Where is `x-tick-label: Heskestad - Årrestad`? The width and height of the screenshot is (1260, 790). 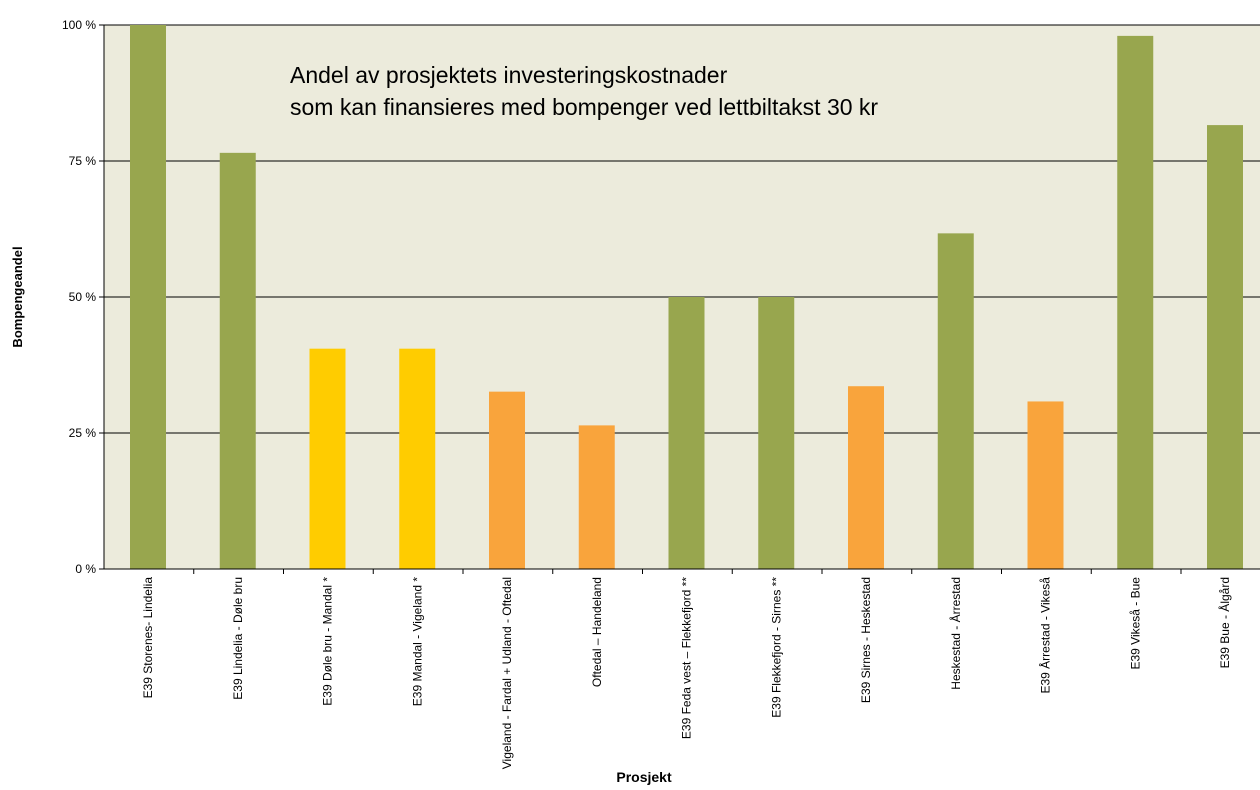 x-tick-label: Heskestad - Årrestad is located at coordinates (955, 633).